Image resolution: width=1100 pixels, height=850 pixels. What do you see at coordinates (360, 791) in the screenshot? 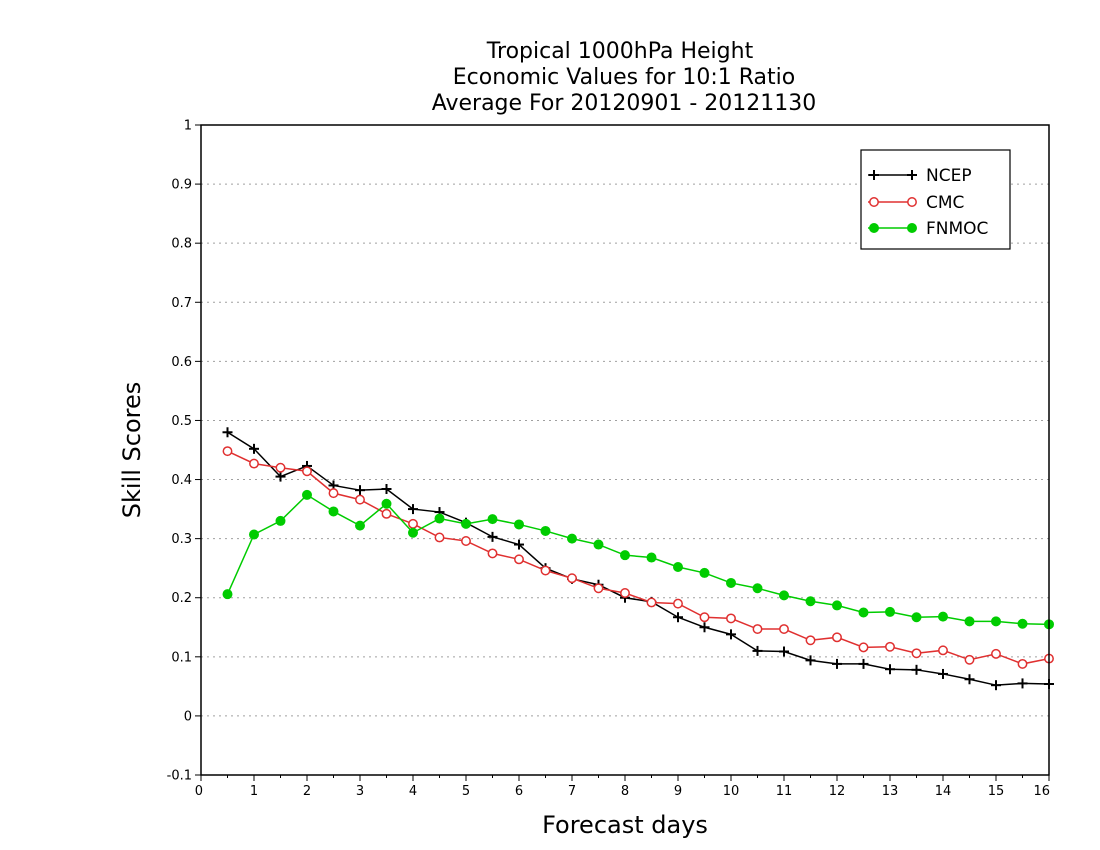
I see `x-tick-label: 3` at bounding box center [360, 791].